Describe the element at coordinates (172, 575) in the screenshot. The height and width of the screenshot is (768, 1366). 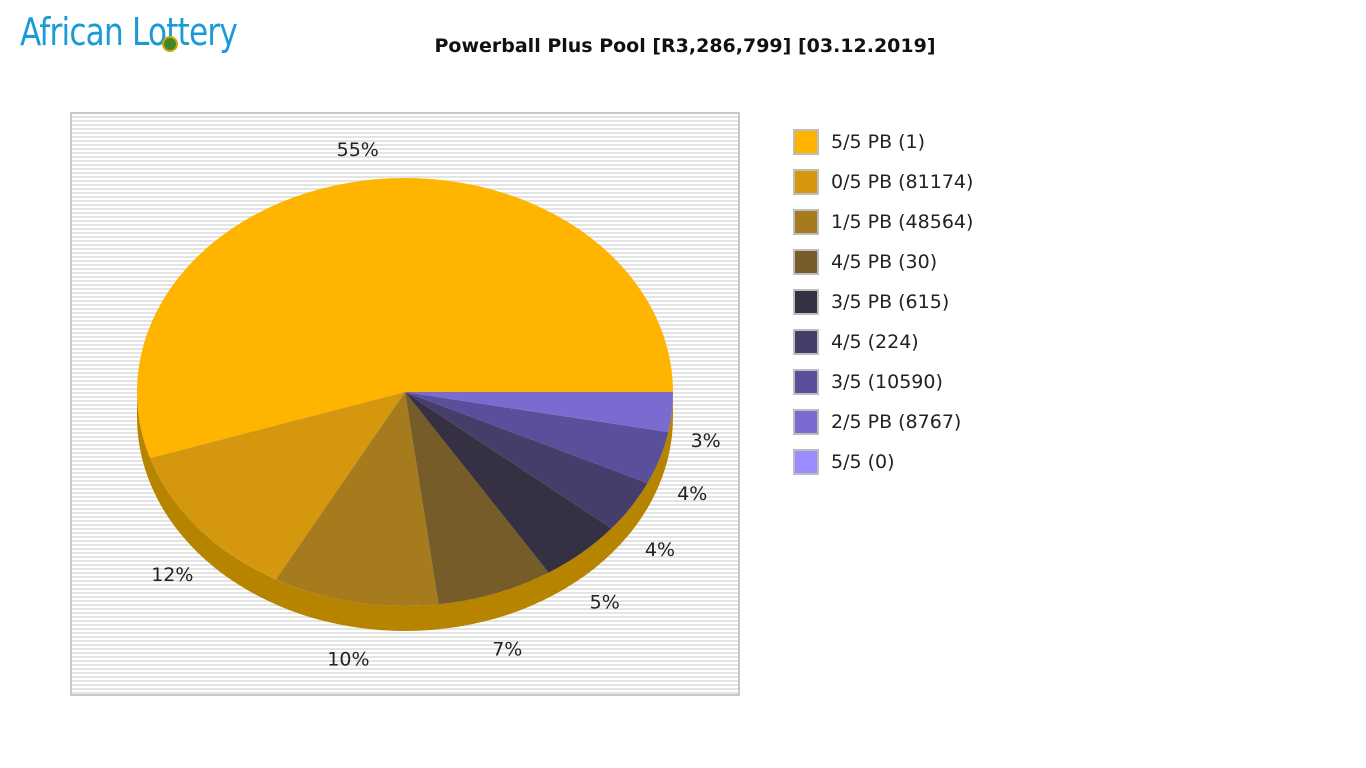
I see `slice-percent-label: 12%` at that location.